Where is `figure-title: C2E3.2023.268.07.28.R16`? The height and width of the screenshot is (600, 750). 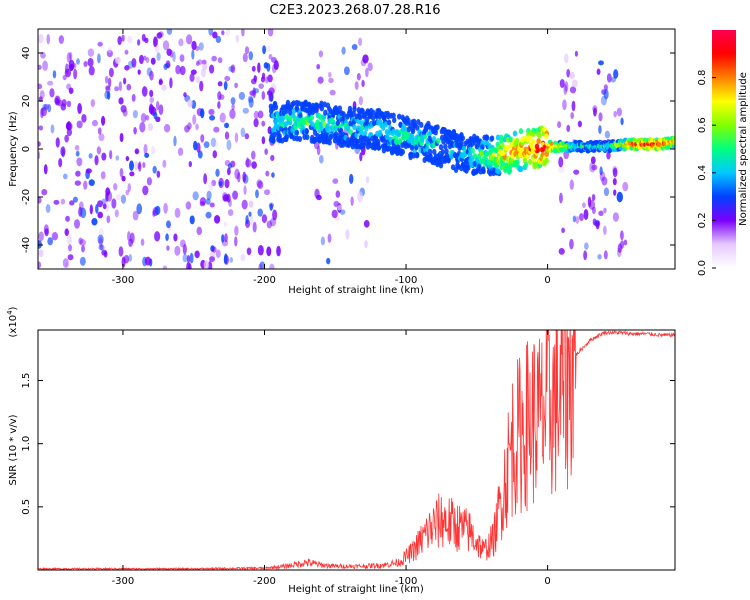
figure-title: C2E3.2023.268.07.28.R16 is located at coordinates (354, 10).